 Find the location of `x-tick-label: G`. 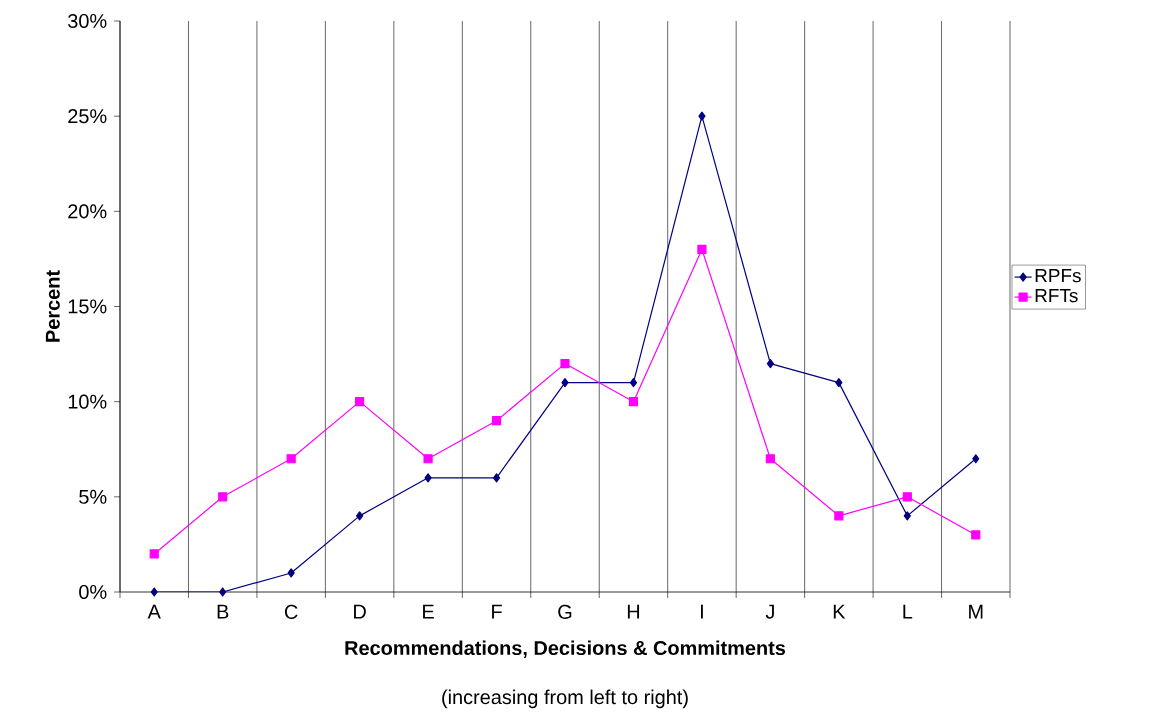

x-tick-label: G is located at coordinates (565, 611).